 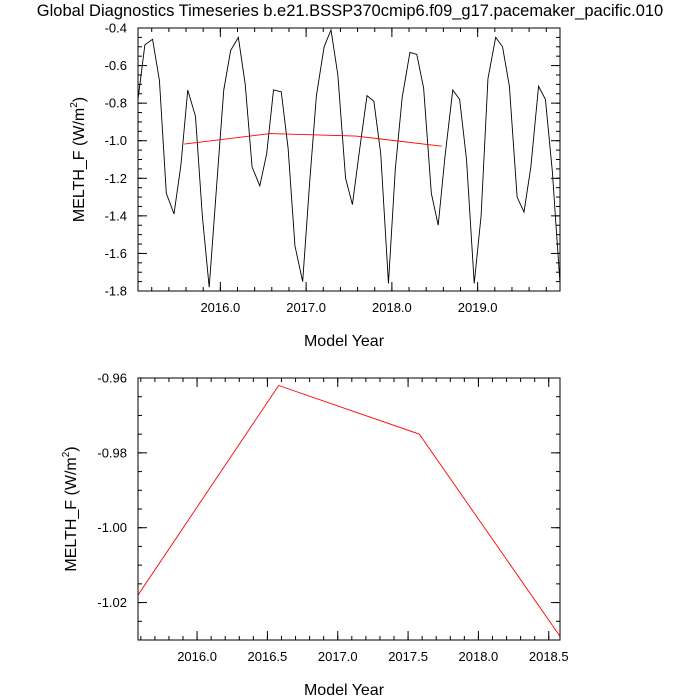 I want to click on y-tick-label: -0.98, so click(x=112, y=452).